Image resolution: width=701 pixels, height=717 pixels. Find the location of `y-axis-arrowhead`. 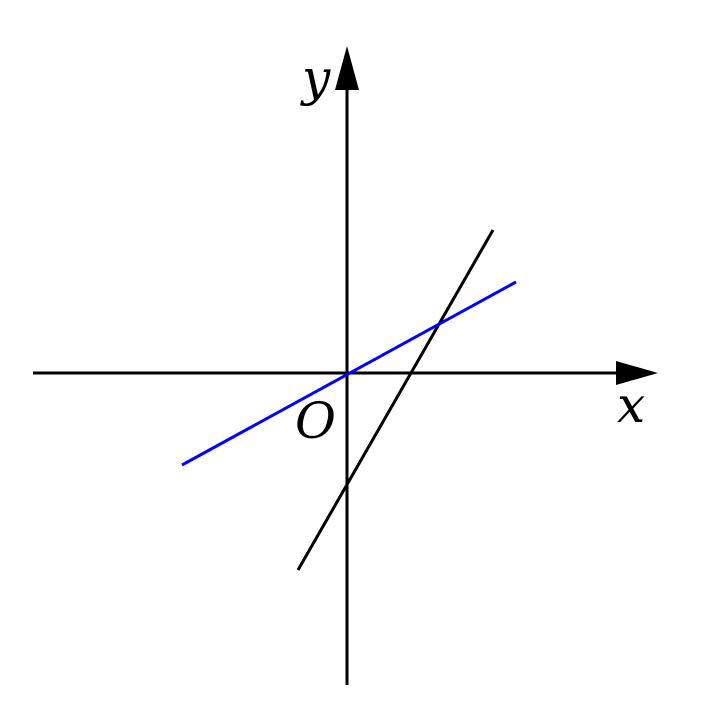

y-axis-arrowhead is located at coordinates (347, 68).